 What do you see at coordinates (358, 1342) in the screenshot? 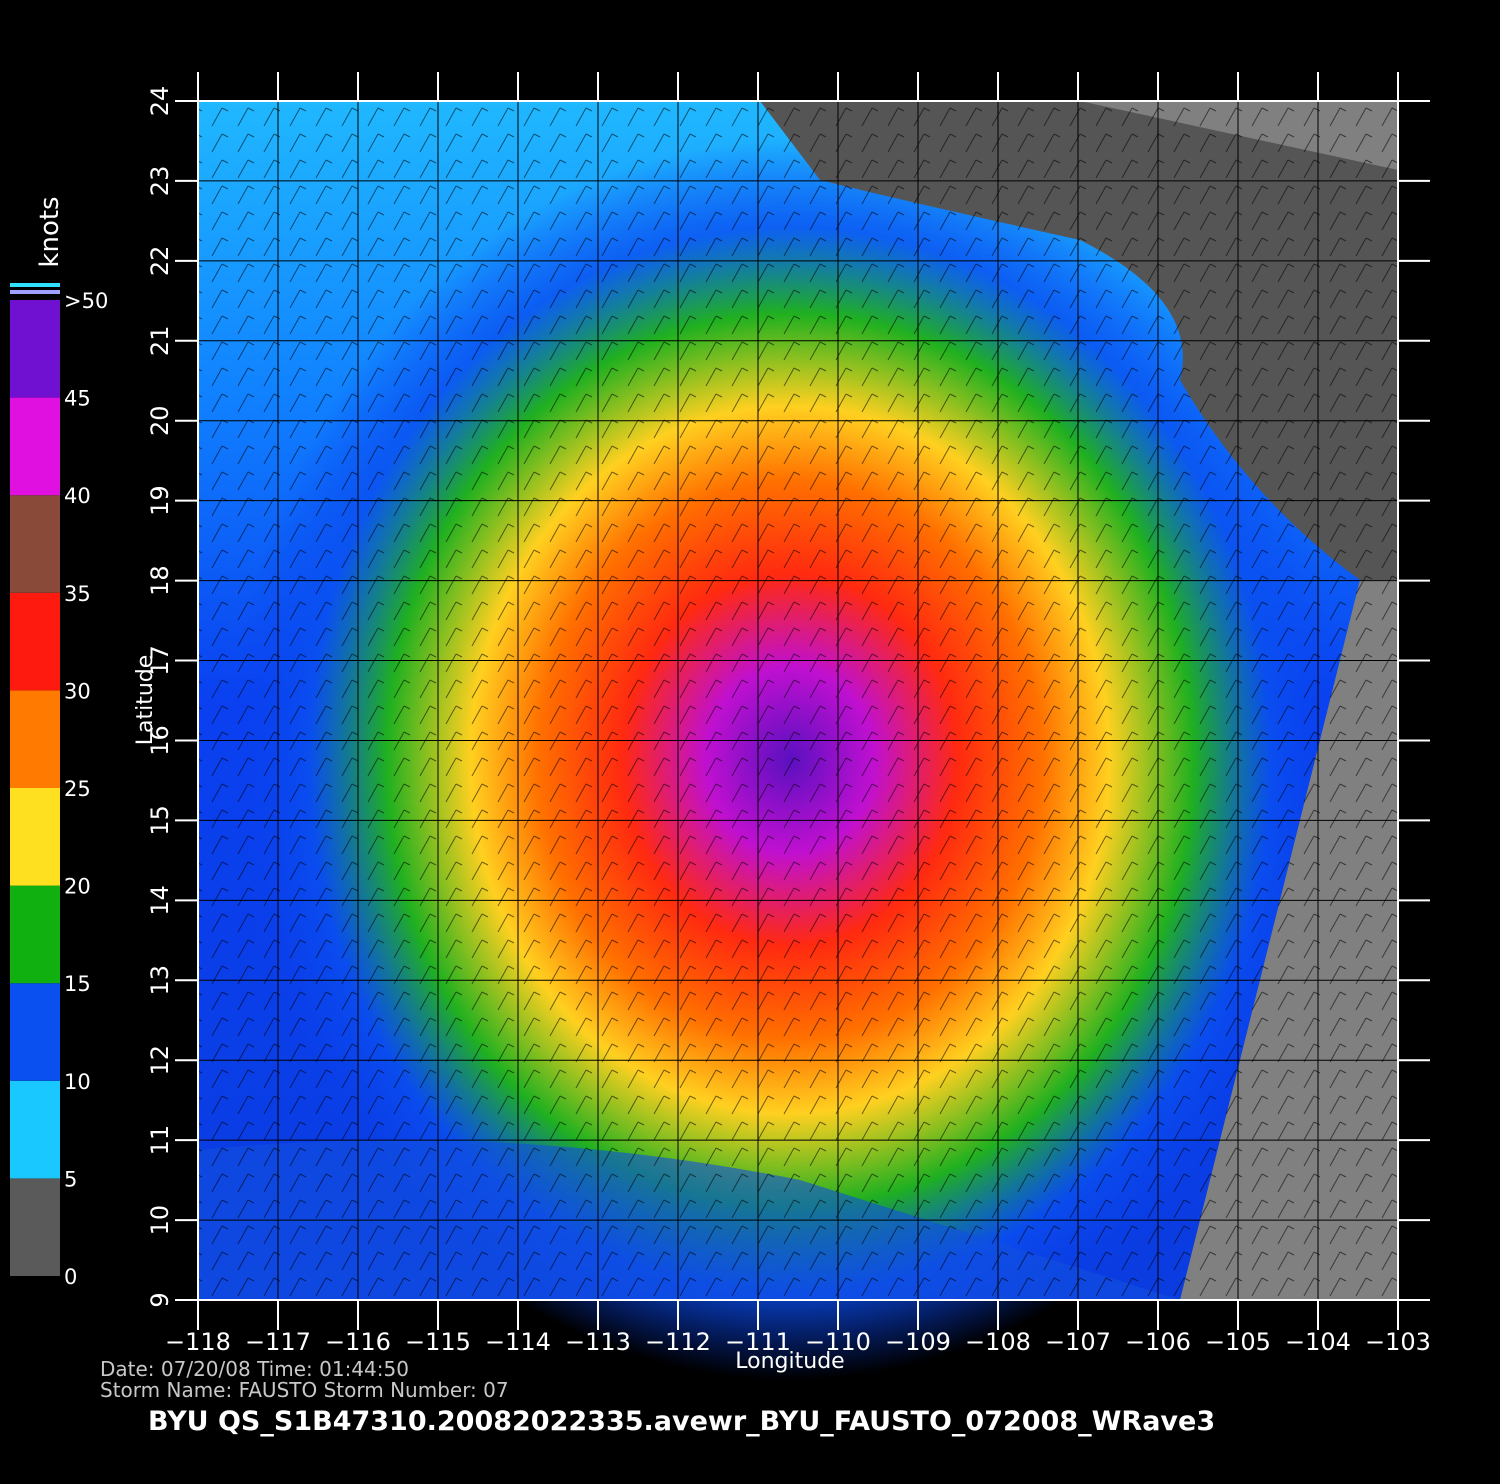
I see `x-tick-label: −116` at bounding box center [358, 1342].